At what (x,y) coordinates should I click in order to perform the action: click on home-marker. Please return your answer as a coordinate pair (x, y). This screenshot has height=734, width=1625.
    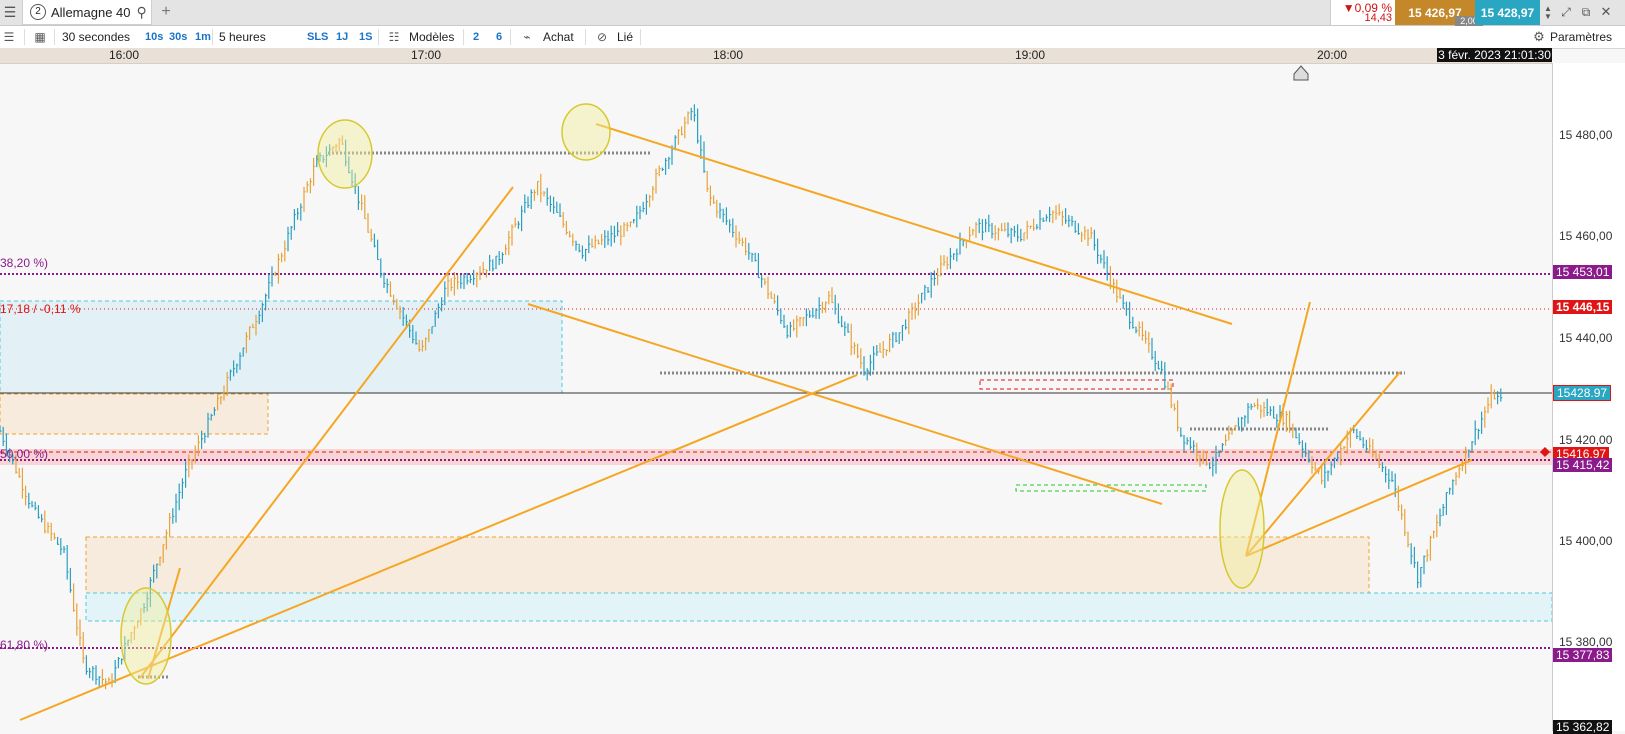
    Looking at the image, I should click on (1301, 73).